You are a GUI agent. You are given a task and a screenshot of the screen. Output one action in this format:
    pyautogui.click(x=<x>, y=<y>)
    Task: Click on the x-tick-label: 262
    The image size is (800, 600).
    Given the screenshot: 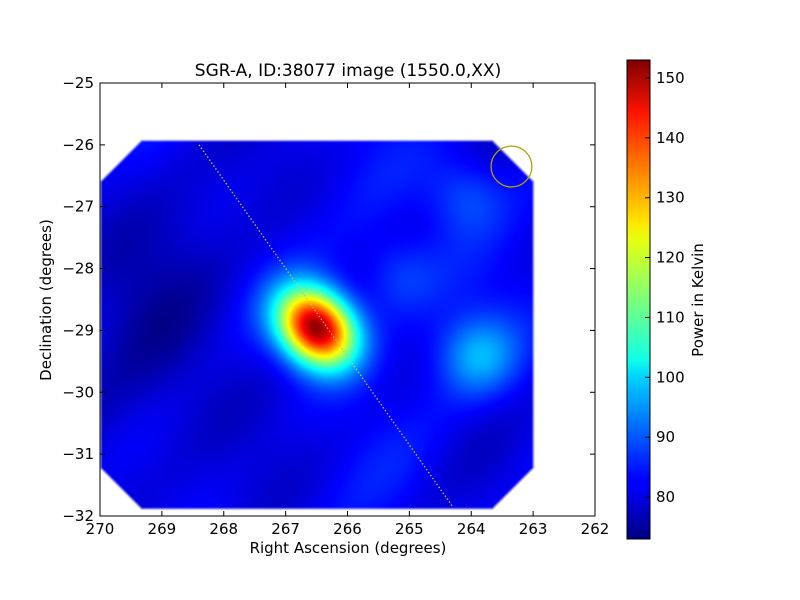 What is the action you would take?
    pyautogui.click(x=595, y=529)
    